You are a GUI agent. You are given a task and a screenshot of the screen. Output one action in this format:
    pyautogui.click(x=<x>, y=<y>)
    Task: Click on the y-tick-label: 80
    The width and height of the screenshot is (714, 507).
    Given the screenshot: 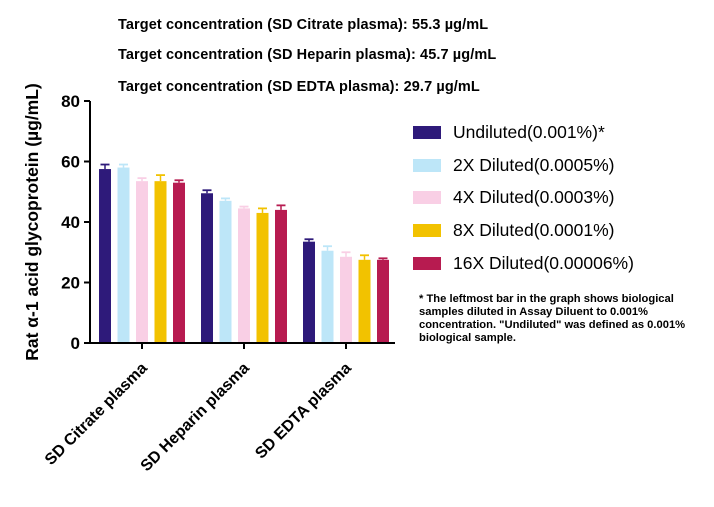 What is the action you would take?
    pyautogui.click(x=70, y=101)
    